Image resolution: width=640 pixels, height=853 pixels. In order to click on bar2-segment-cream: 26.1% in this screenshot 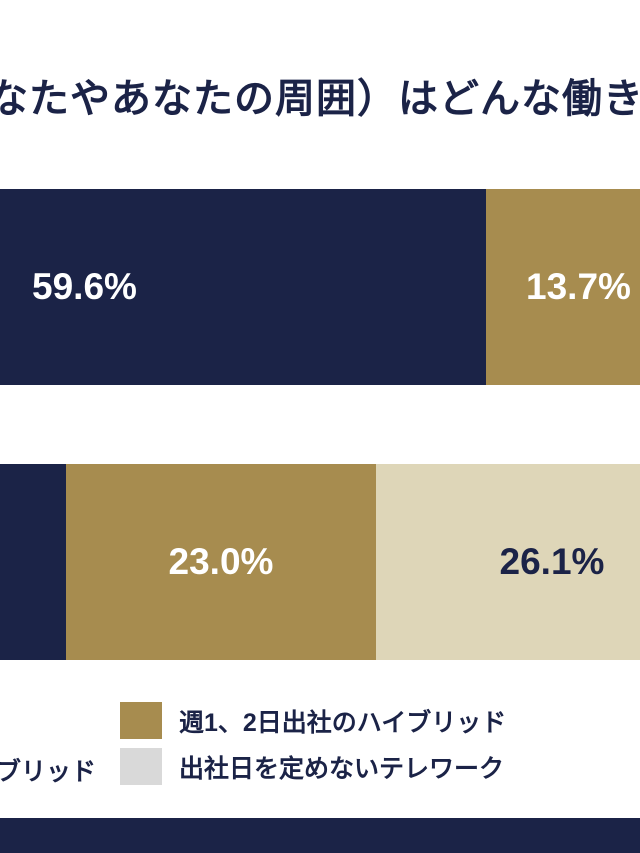, I will do `click(508, 562)`.